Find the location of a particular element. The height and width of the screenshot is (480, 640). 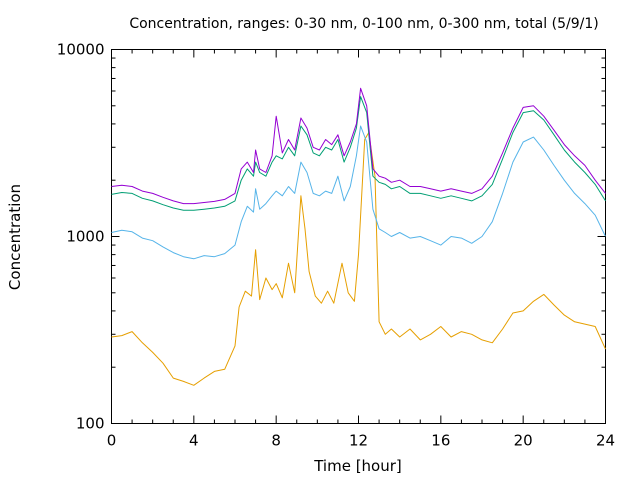

y-tick-label: 100 is located at coordinates (90, 424).